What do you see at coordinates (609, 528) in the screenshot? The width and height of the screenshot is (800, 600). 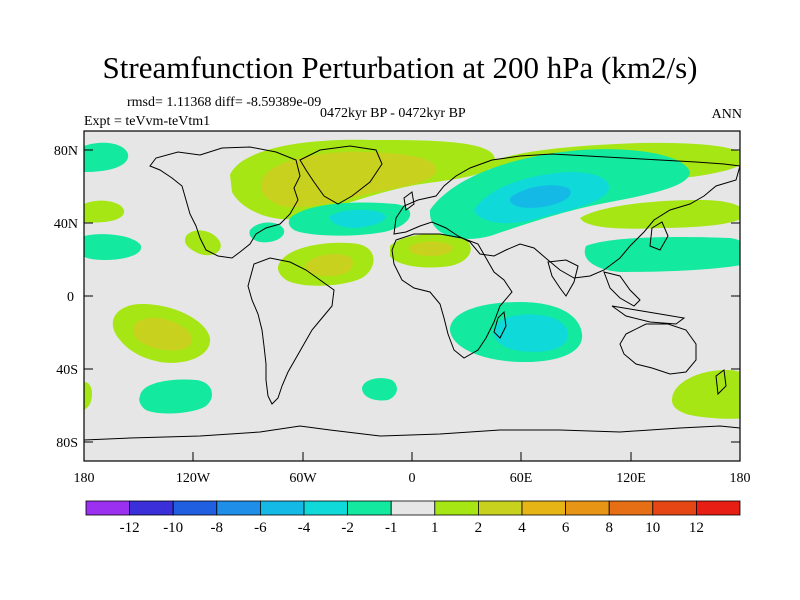 I see `colorbar-label: 8` at bounding box center [609, 528].